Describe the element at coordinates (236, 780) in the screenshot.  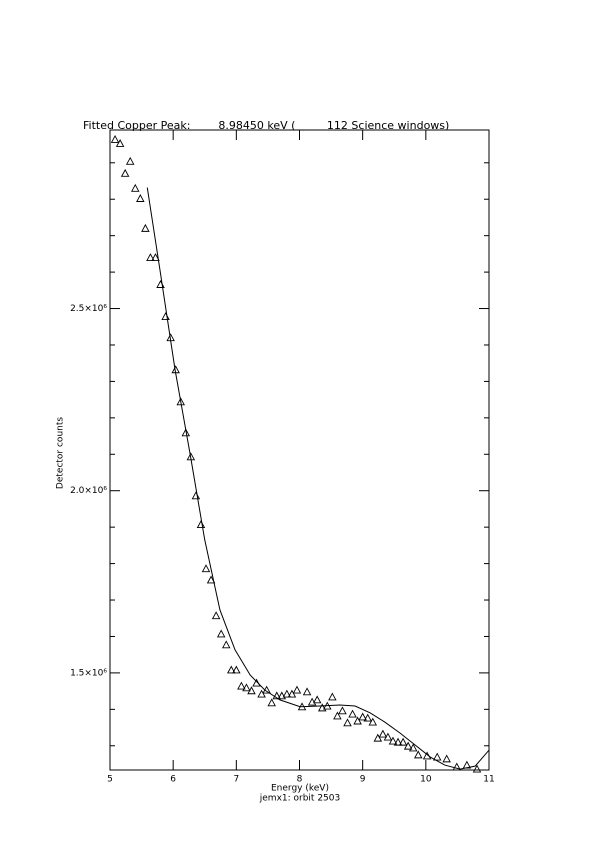
I see `x-tick-label: 7` at that location.